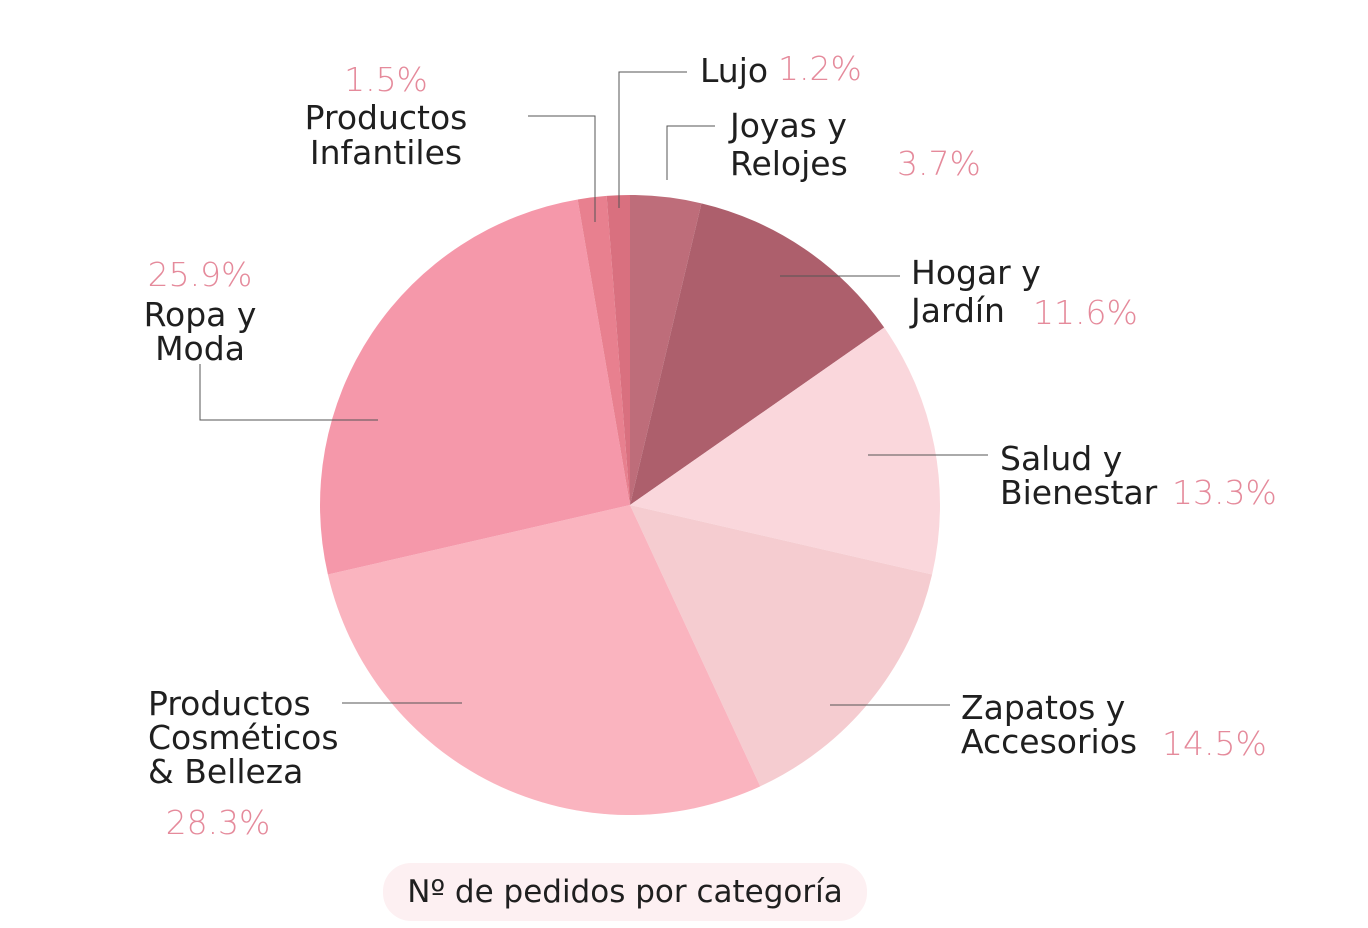  I want to click on chart-caption: Nº de pedidos por categoría, so click(625, 892).